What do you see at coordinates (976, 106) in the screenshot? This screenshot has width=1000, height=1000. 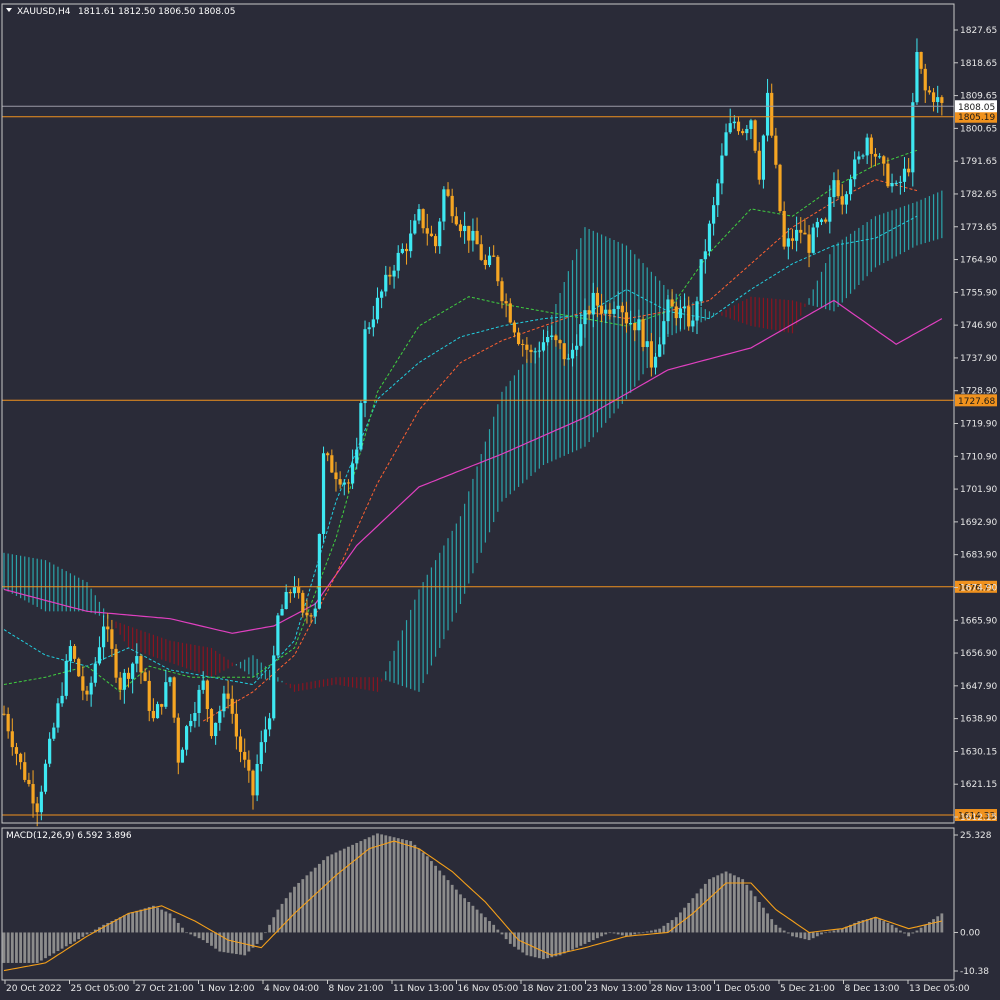 I see `current-price-tag` at bounding box center [976, 106].